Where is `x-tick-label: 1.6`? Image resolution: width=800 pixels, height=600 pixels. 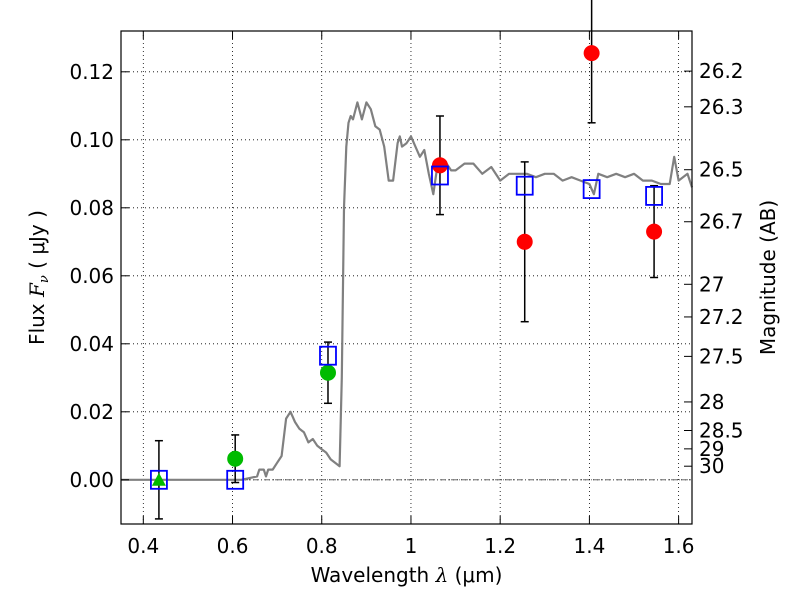 x-tick-label: 1.6 is located at coordinates (679, 546).